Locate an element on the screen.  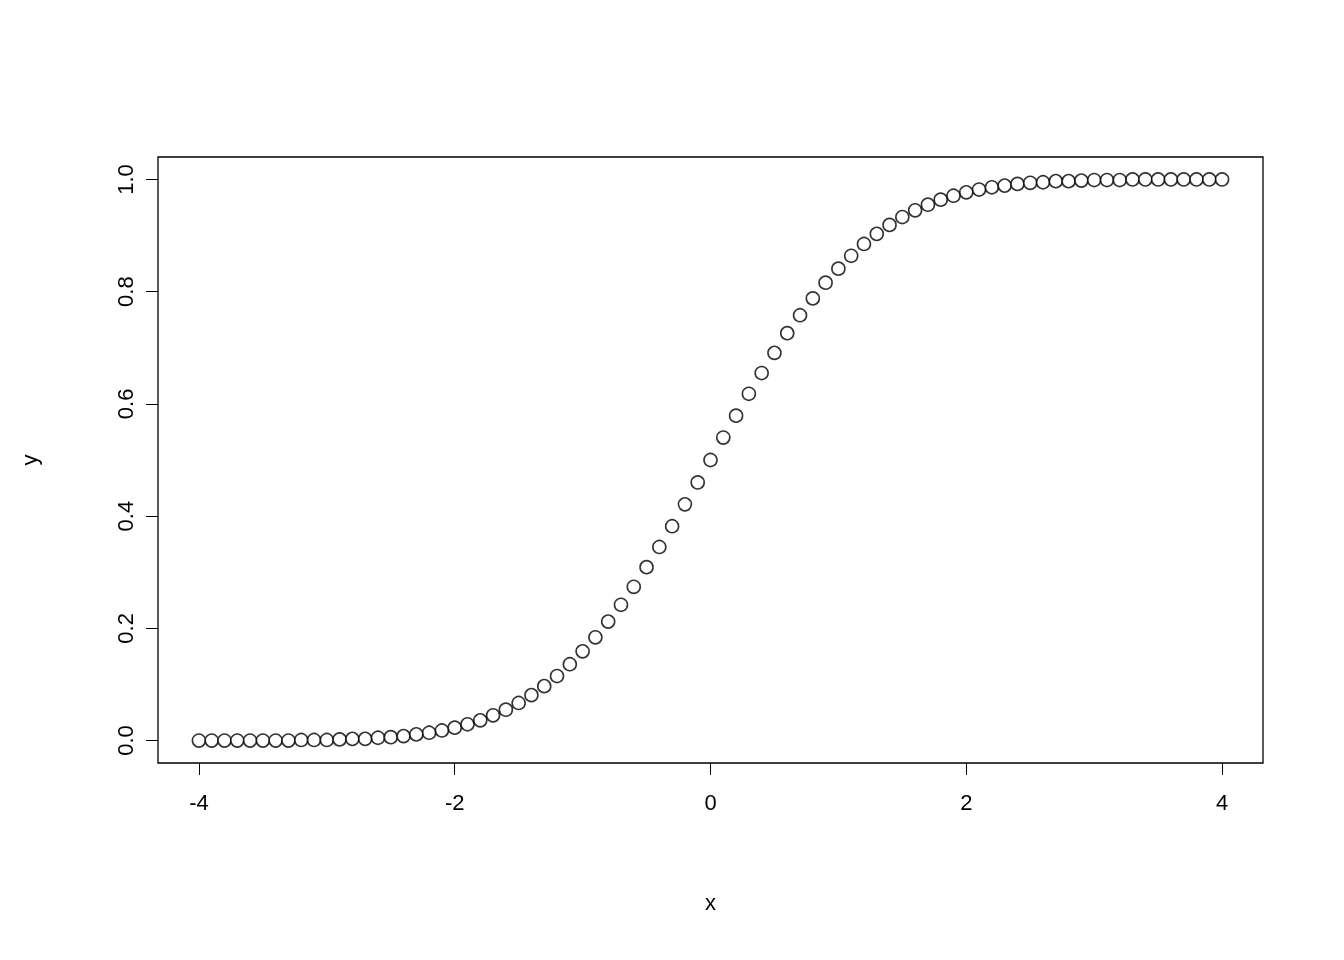
x-tick-label: -2 is located at coordinates (454, 802).